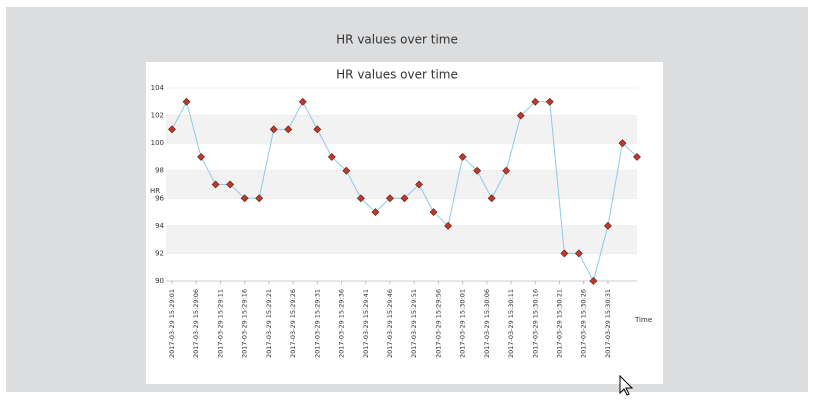  Describe the element at coordinates (487, 323) in the screenshot. I see `x-tick-label: 2017-03-29 15:30:06` at that location.